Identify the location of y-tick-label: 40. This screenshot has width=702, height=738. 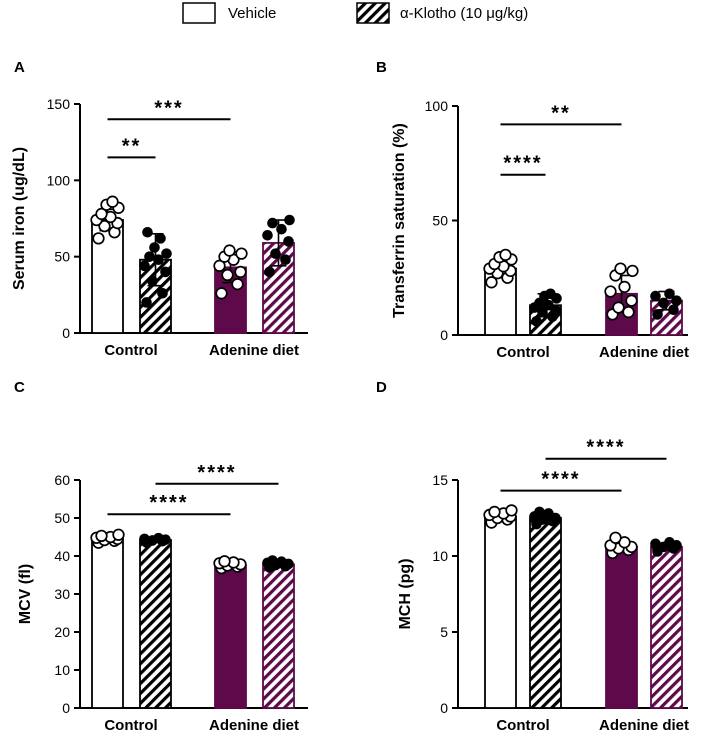
(62, 556).